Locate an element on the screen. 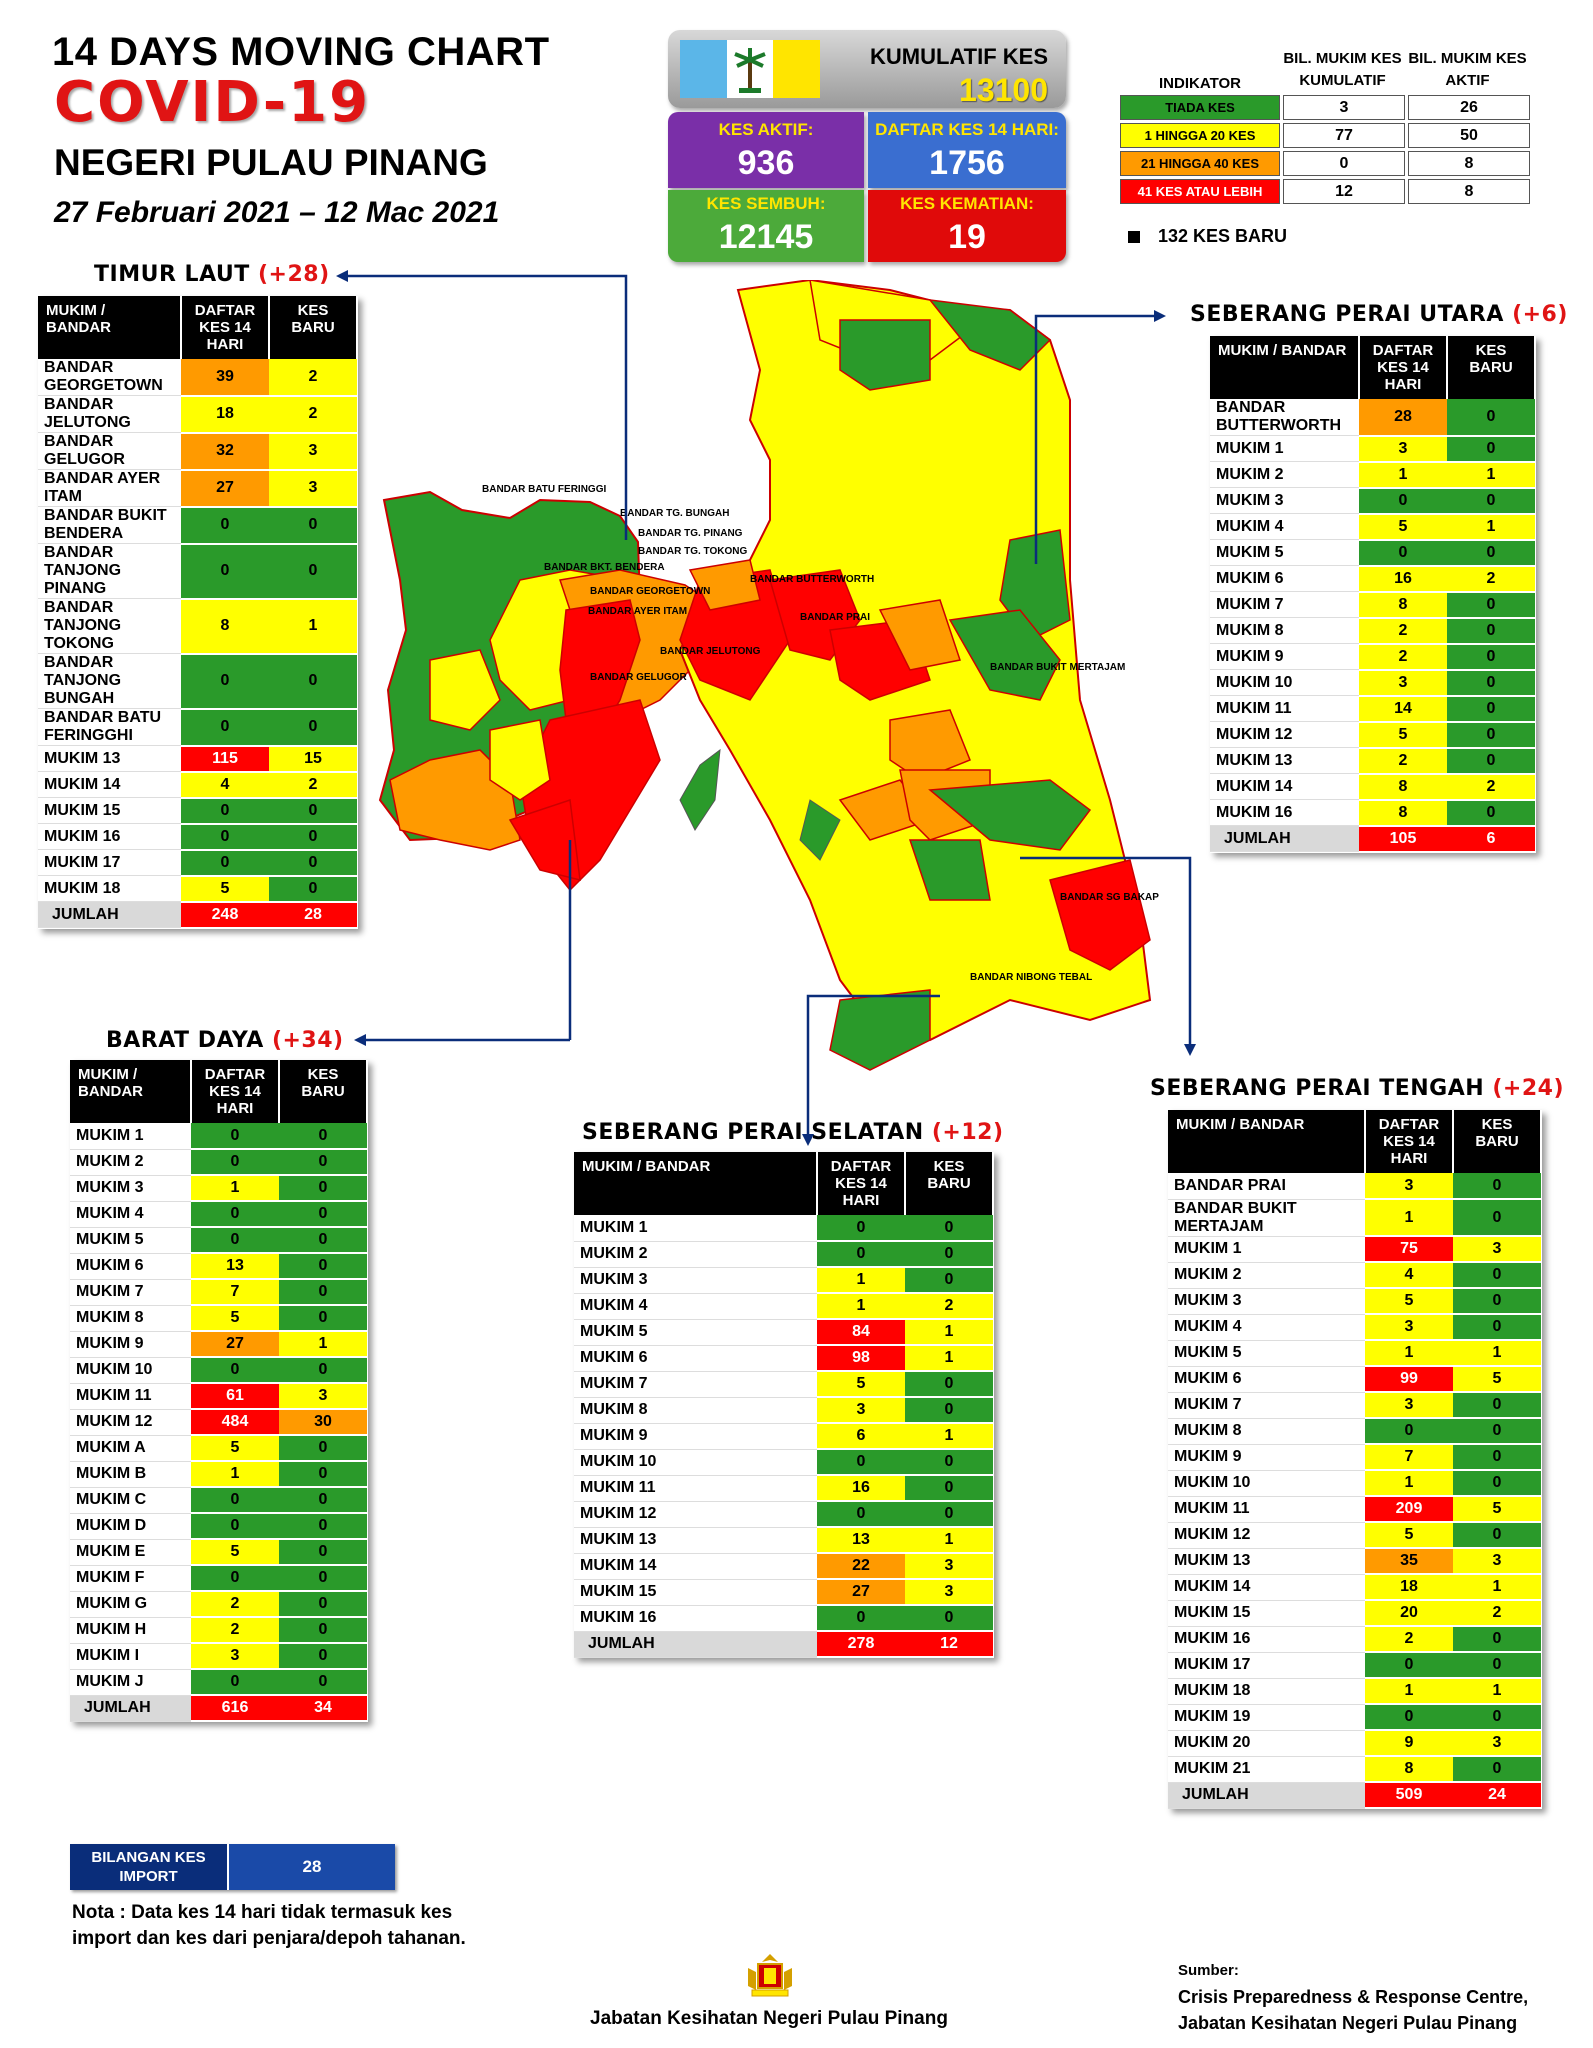  mukim-name: MUKIM 7 is located at coordinates (1266, 1405).